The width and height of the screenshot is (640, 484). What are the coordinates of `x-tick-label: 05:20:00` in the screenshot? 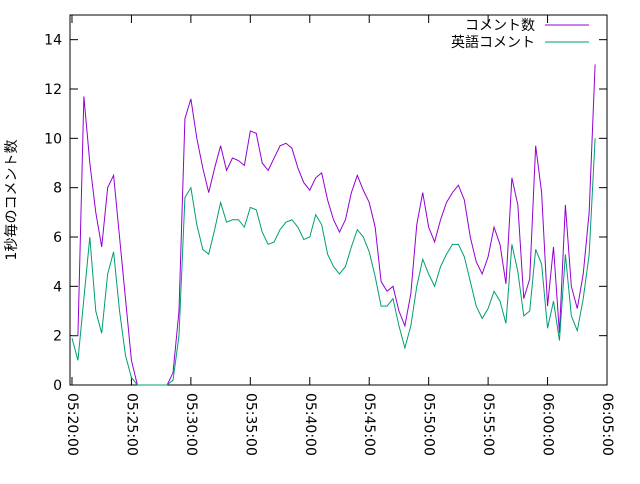 It's located at (72, 424).